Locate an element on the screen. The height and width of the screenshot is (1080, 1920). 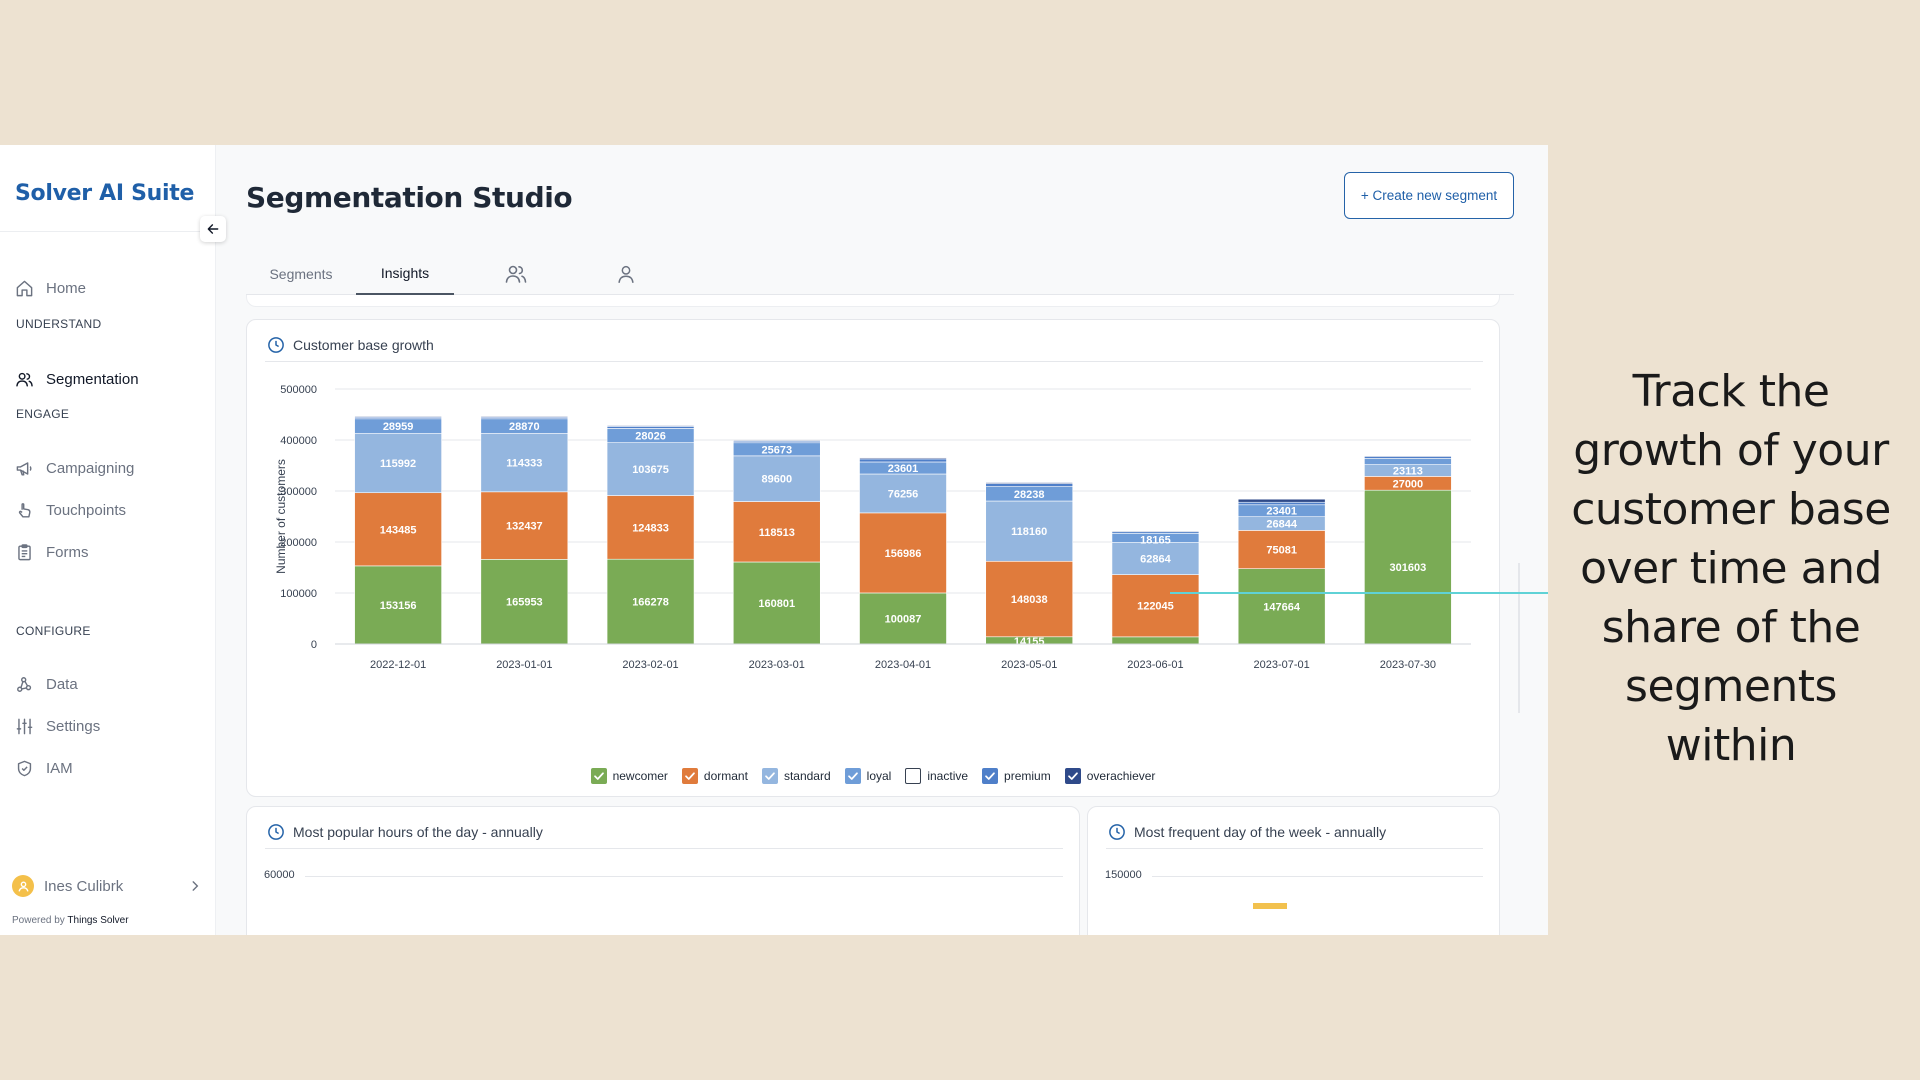
data-label: 23601 is located at coordinates (903, 469).